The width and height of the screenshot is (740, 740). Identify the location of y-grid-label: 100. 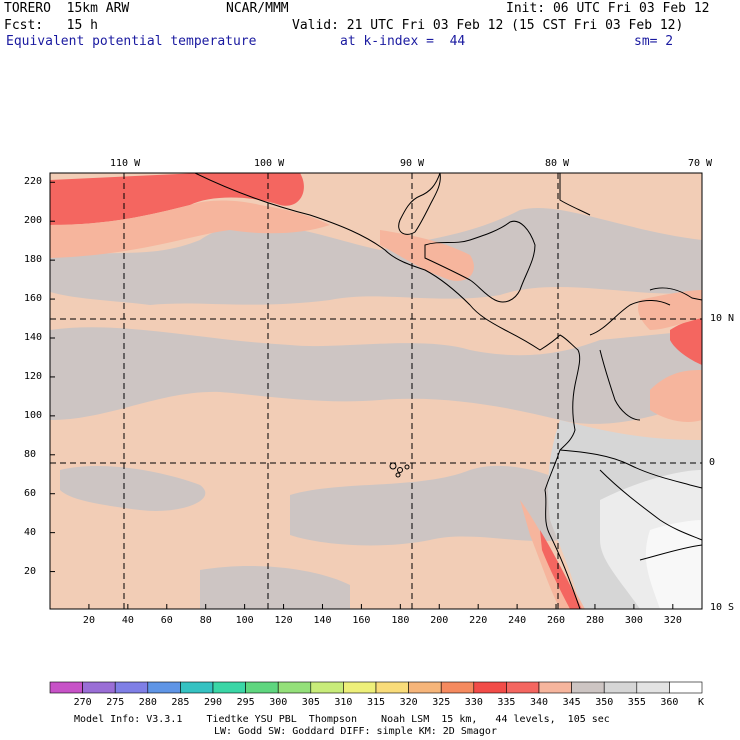
(33, 415).